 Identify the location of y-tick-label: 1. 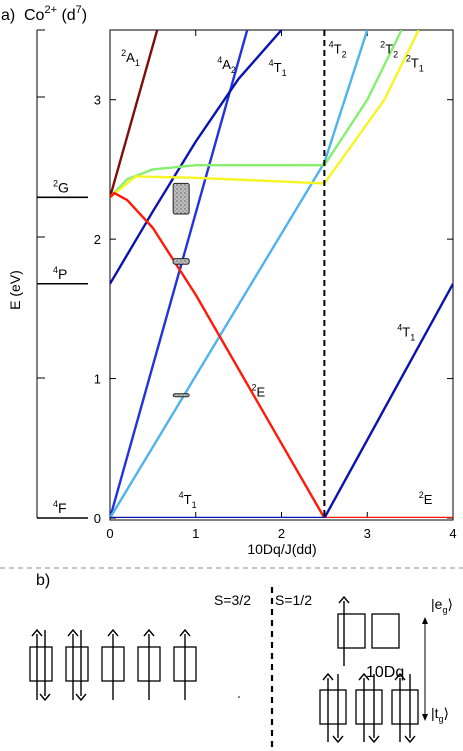
(97, 379).